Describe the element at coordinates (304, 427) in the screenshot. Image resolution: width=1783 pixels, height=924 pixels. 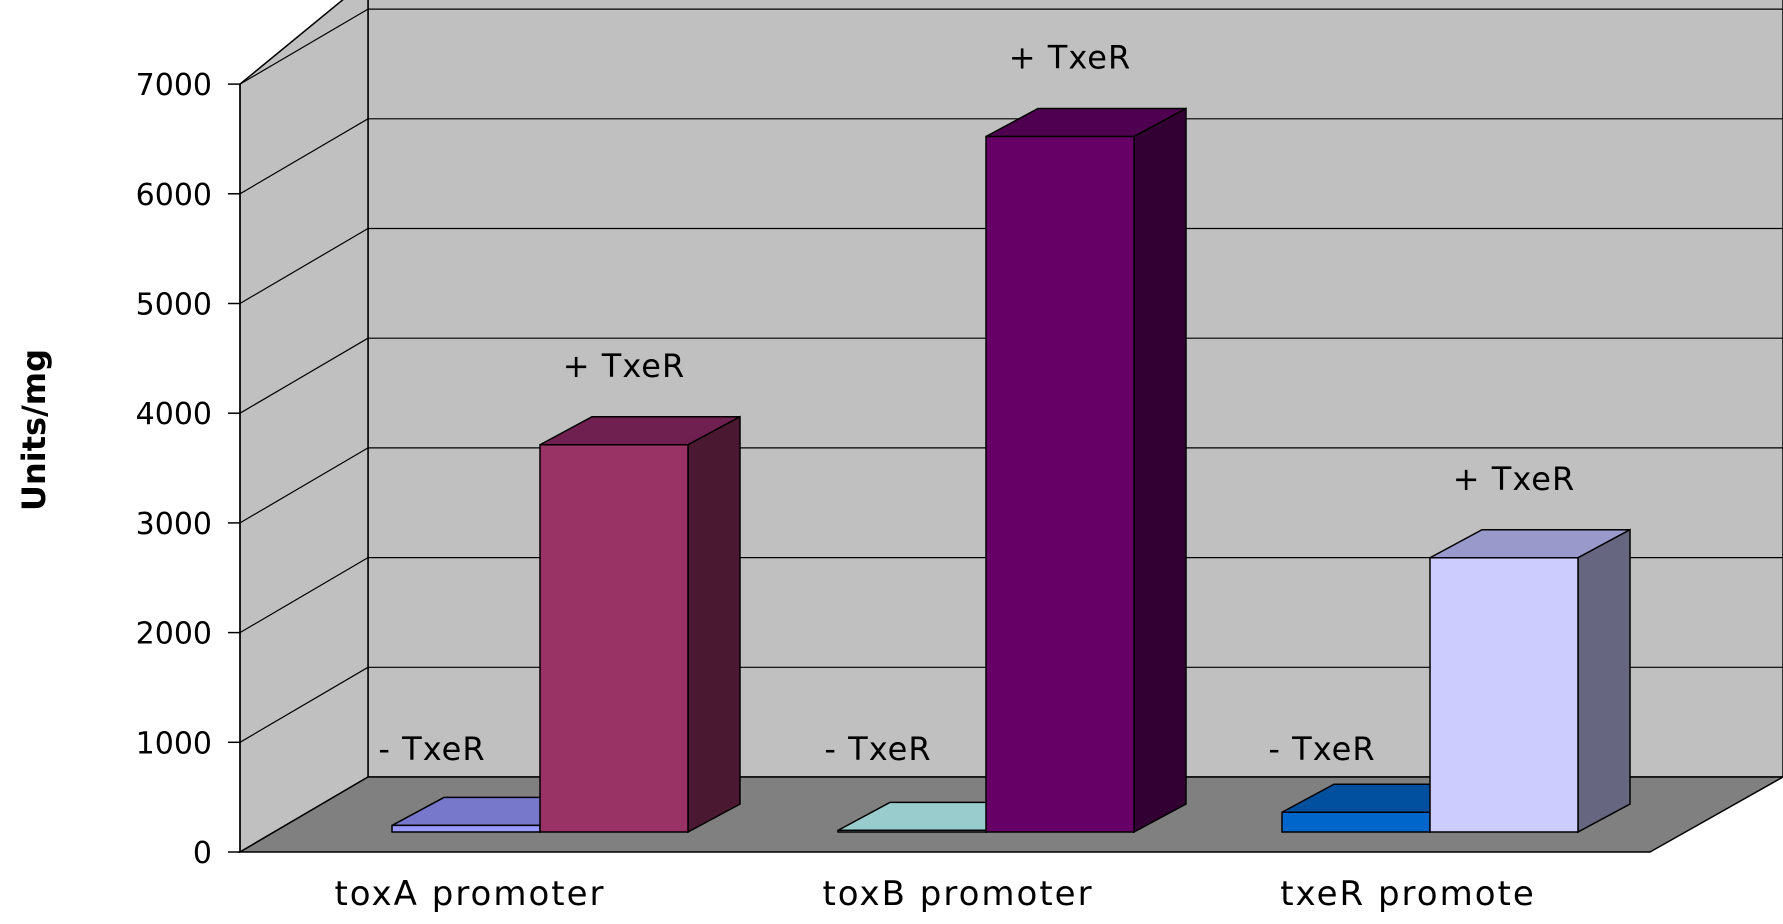
I see `side-wall` at that location.